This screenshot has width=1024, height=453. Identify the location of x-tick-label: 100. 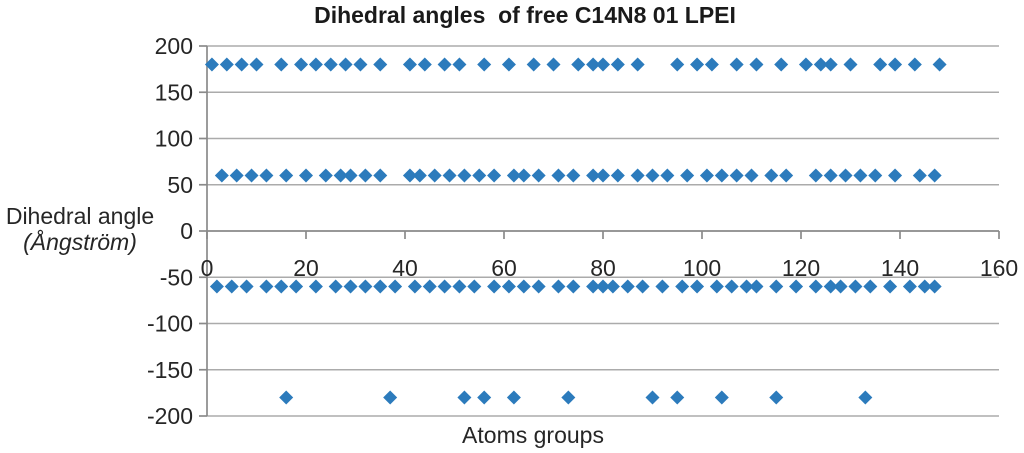
(702, 268).